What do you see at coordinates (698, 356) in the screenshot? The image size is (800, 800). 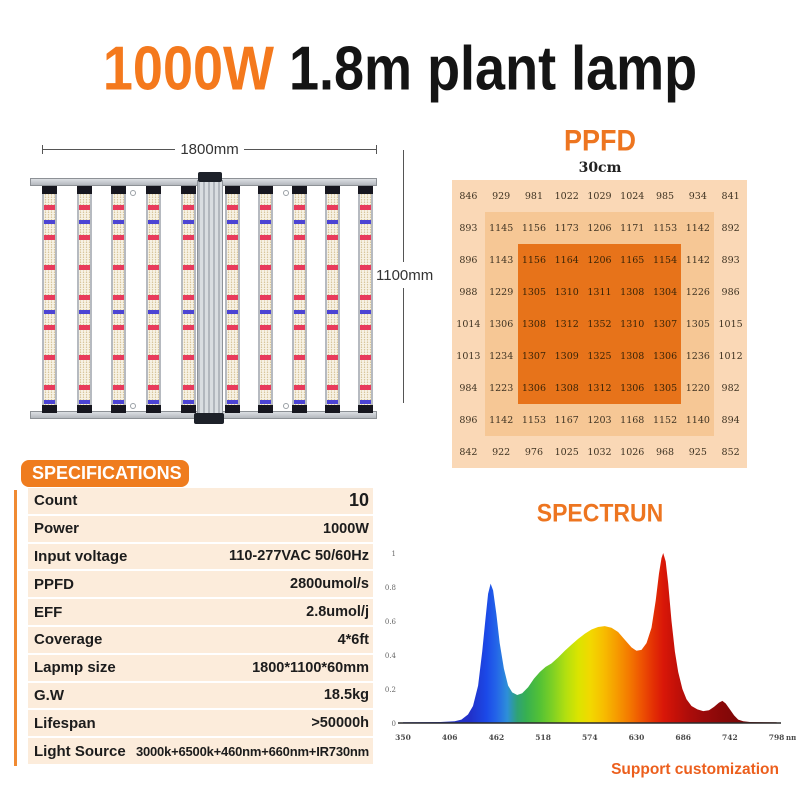 I see `ppfd-cell: 1236` at bounding box center [698, 356].